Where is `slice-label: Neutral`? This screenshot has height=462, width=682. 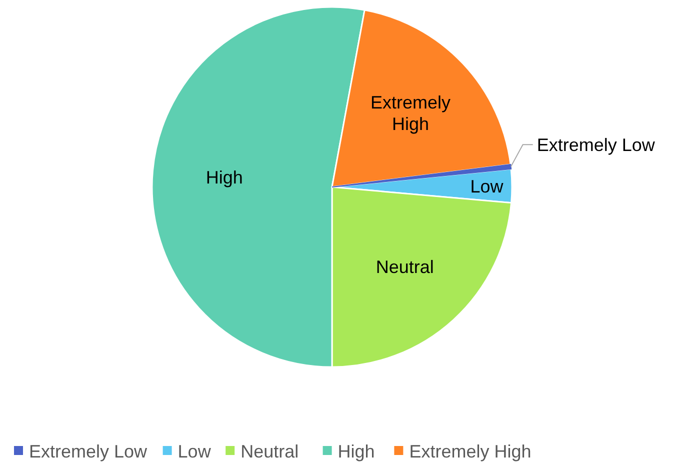 slice-label: Neutral is located at coordinates (405, 266).